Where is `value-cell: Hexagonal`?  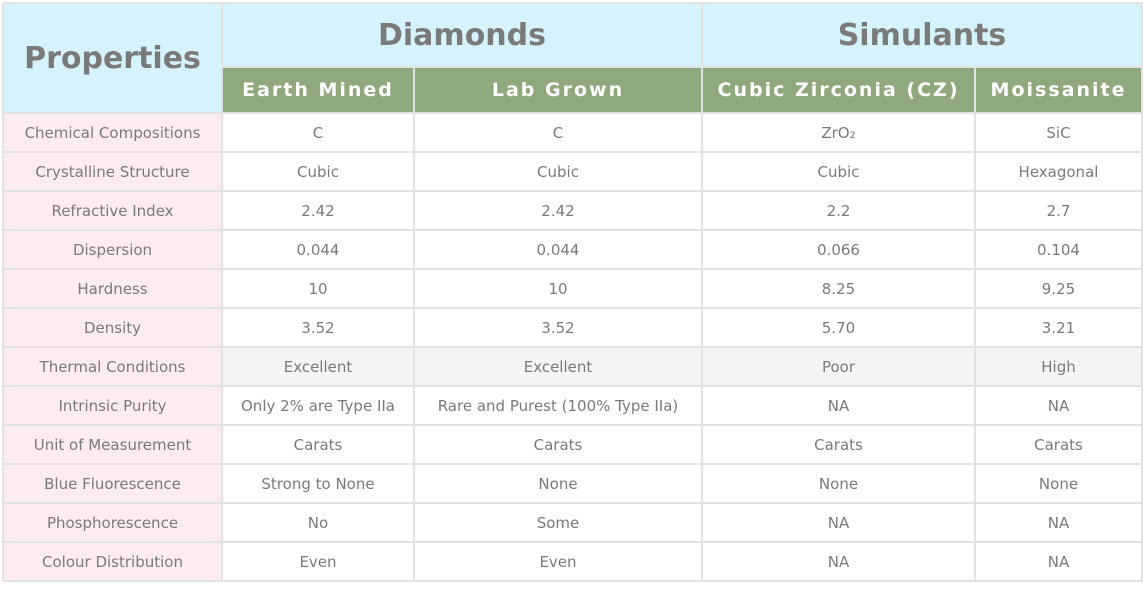
value-cell: Hexagonal is located at coordinates (1058, 171).